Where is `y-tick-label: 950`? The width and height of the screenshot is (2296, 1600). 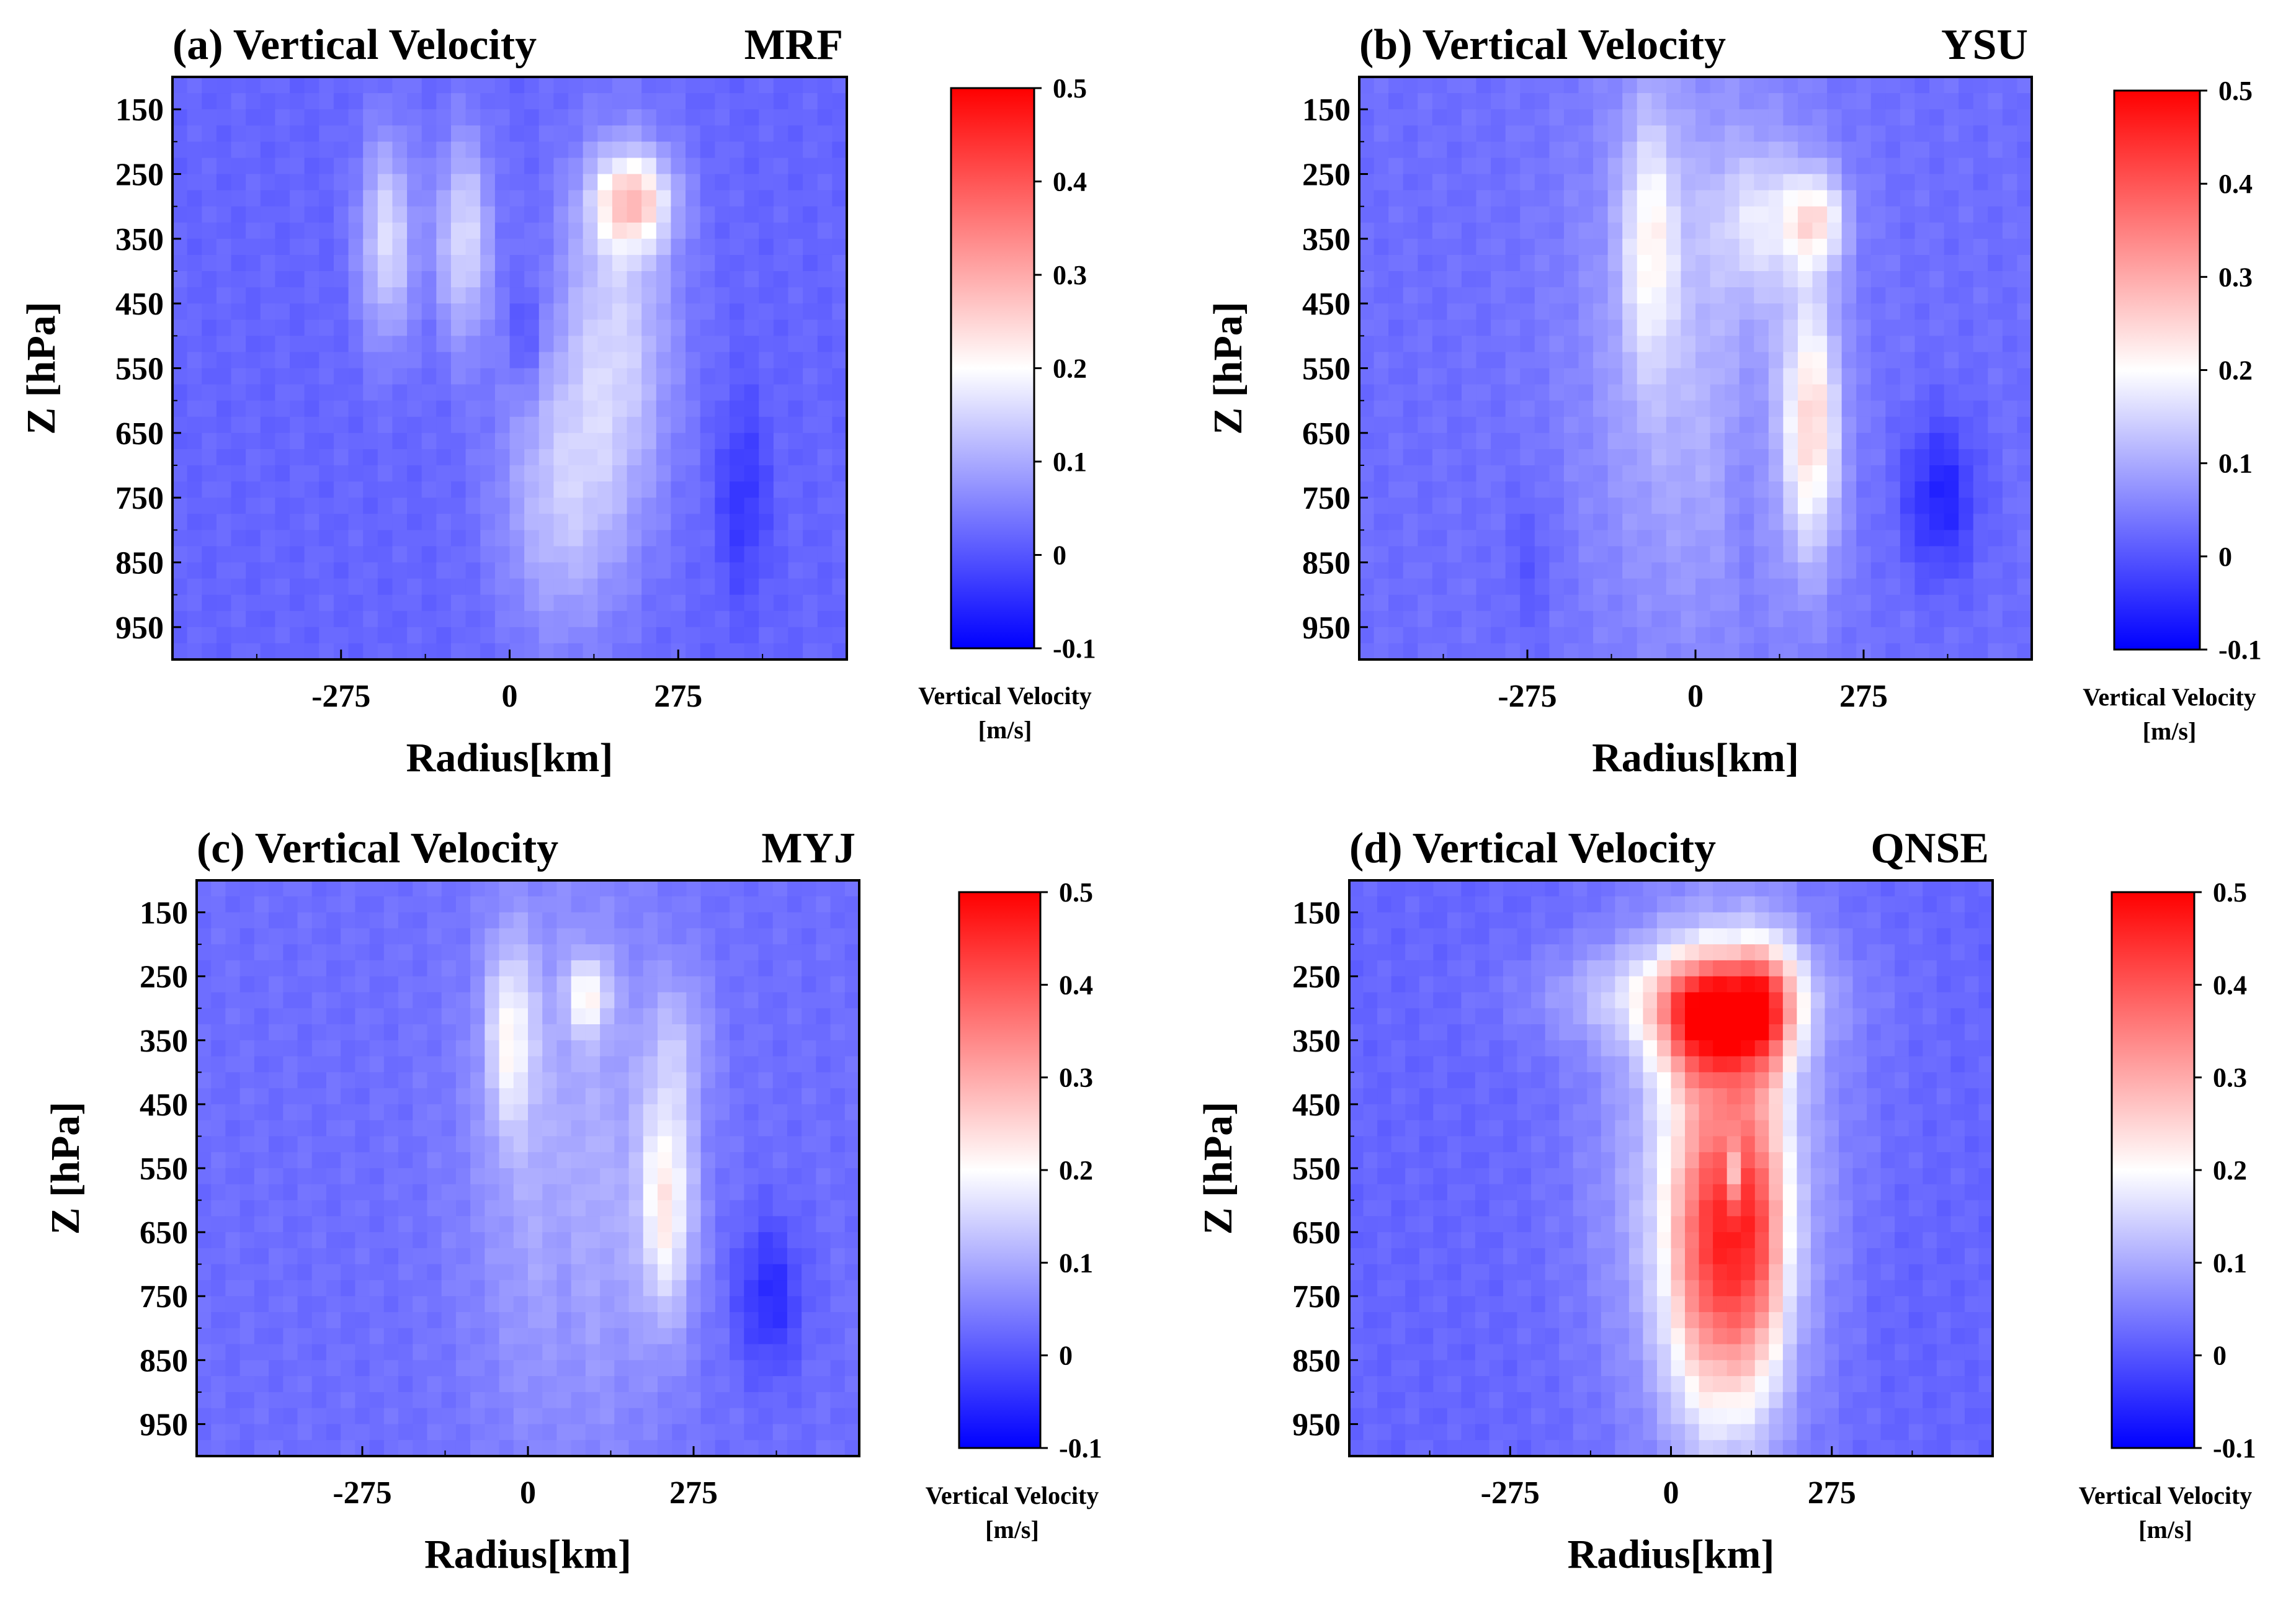 y-tick-label: 950 is located at coordinates (1326, 628).